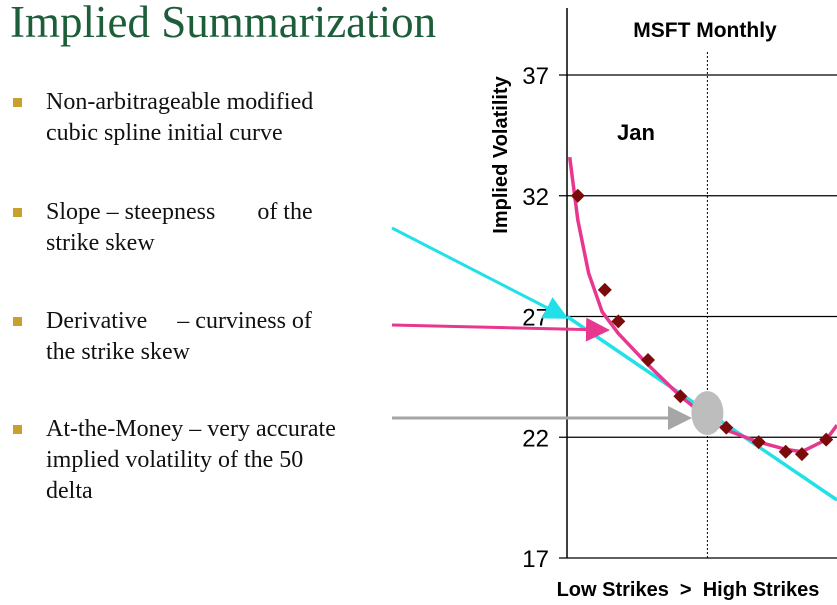 The image size is (837, 605). What do you see at coordinates (480, 272) in the screenshot?
I see `slope-arrow` at bounding box center [480, 272].